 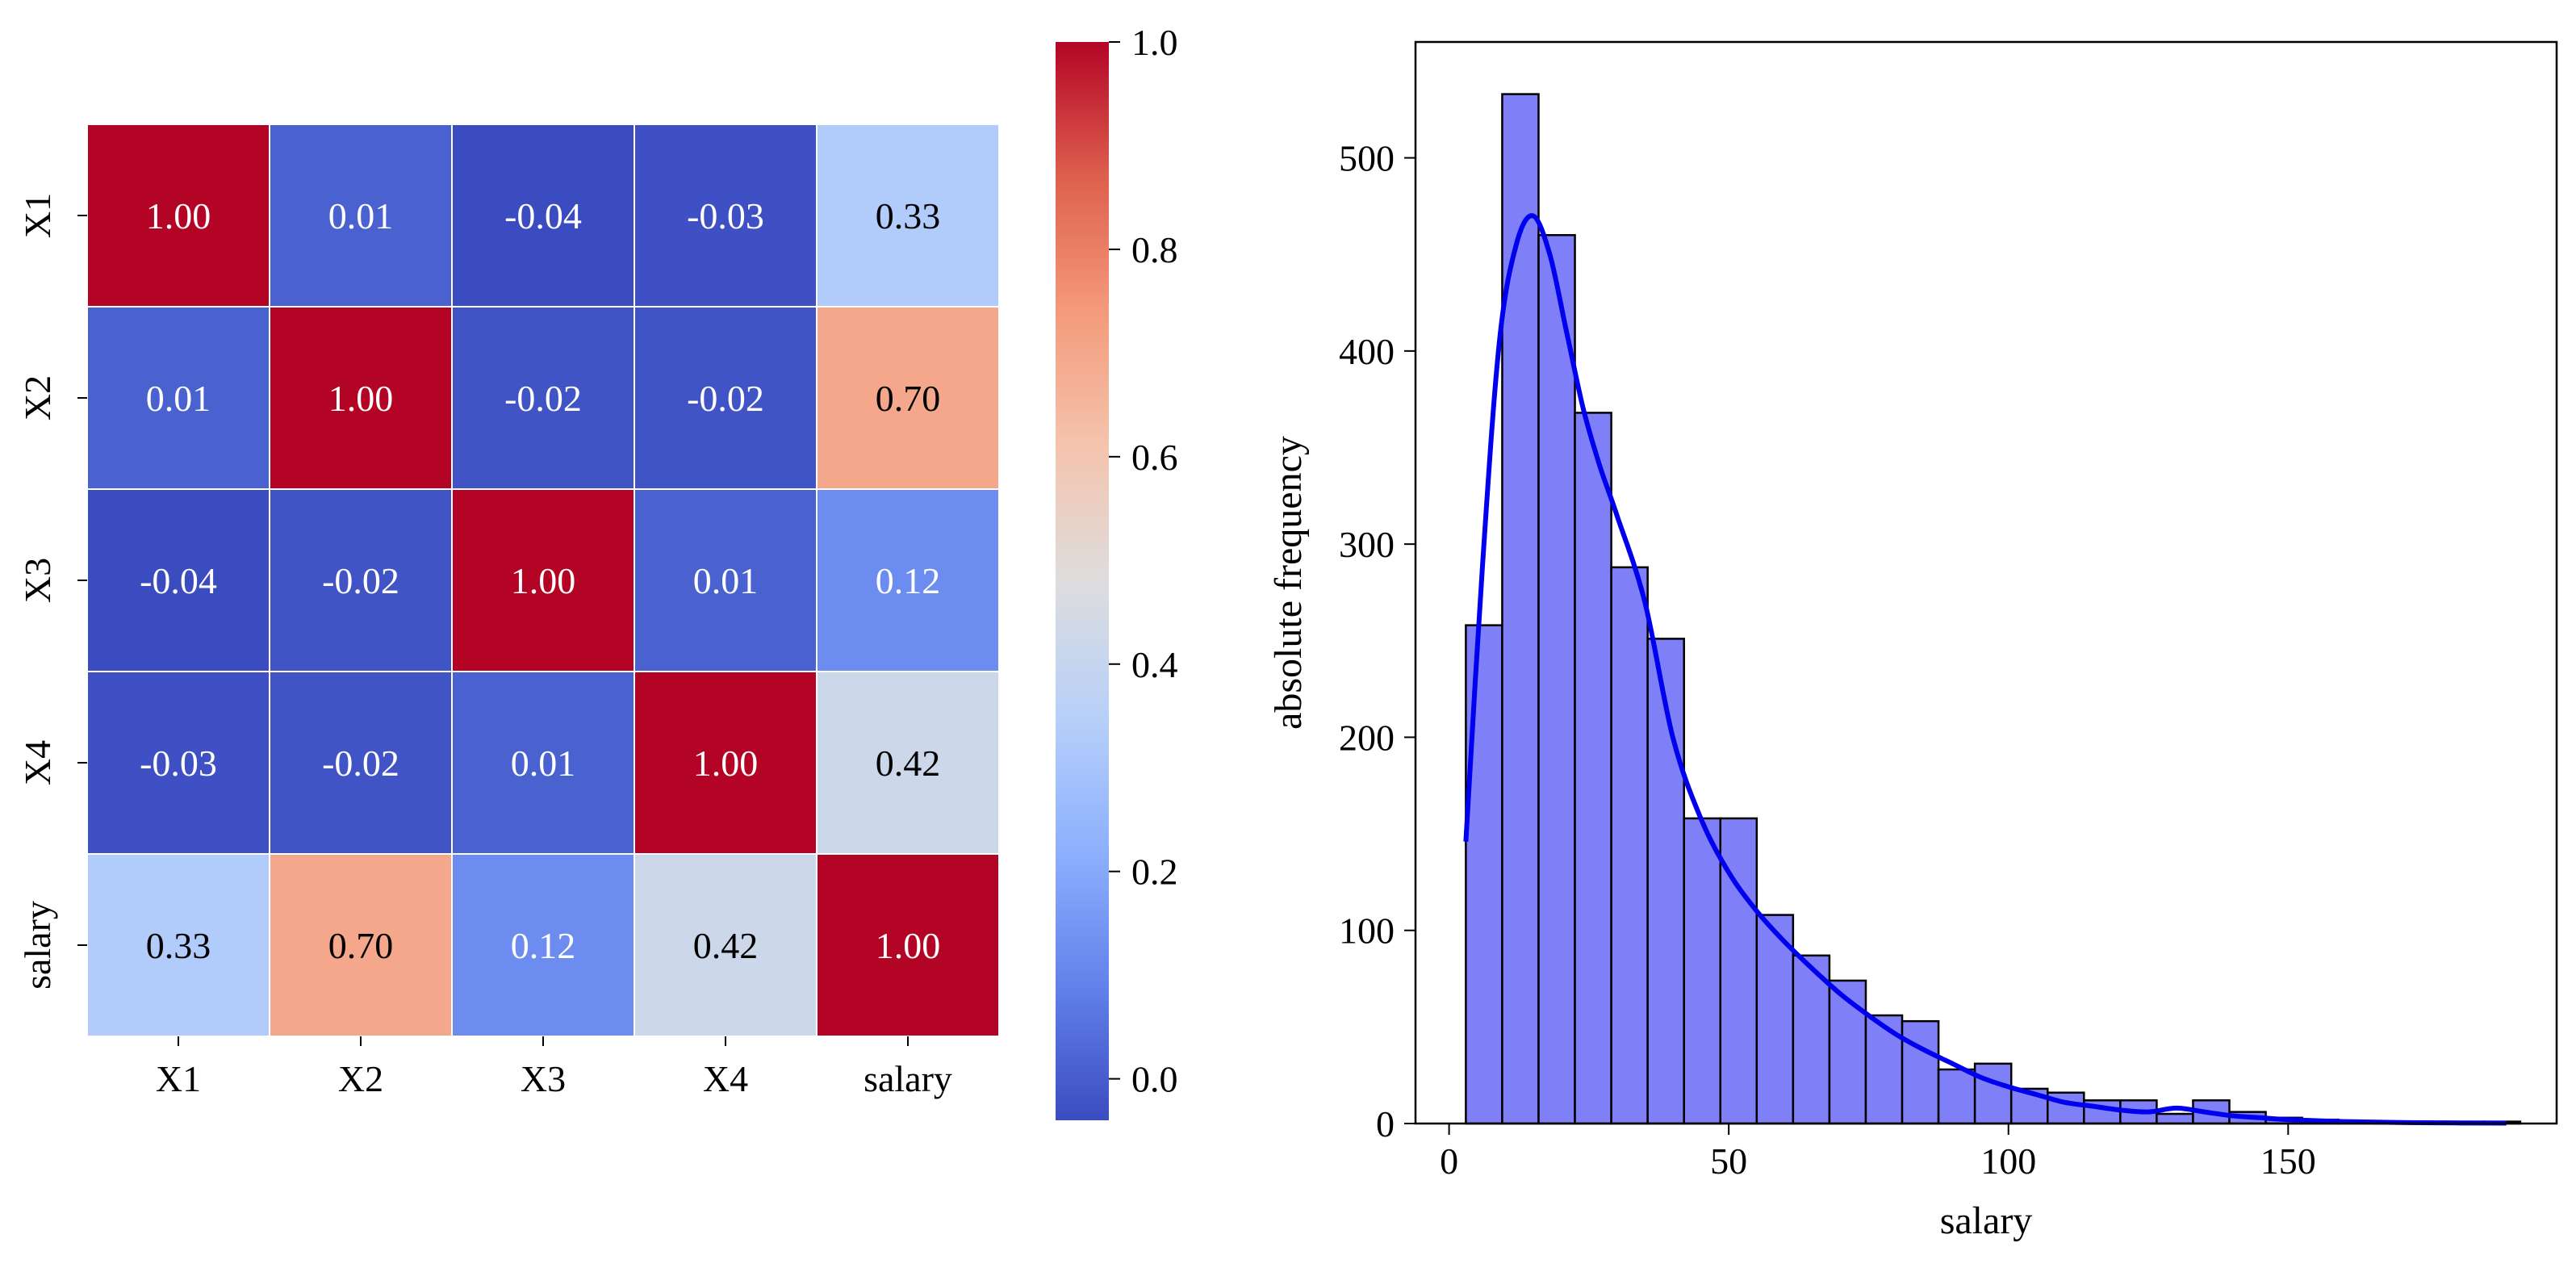 What do you see at coordinates (1367, 737) in the screenshot?
I see `histogram-y-tick-label-2: 200` at bounding box center [1367, 737].